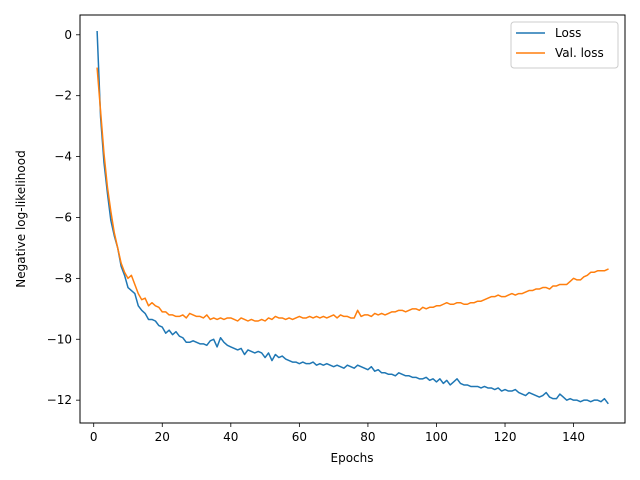  I want to click on y-axis: 0 −2 −4 −6 −8 −10 −12, so click(63, 217).